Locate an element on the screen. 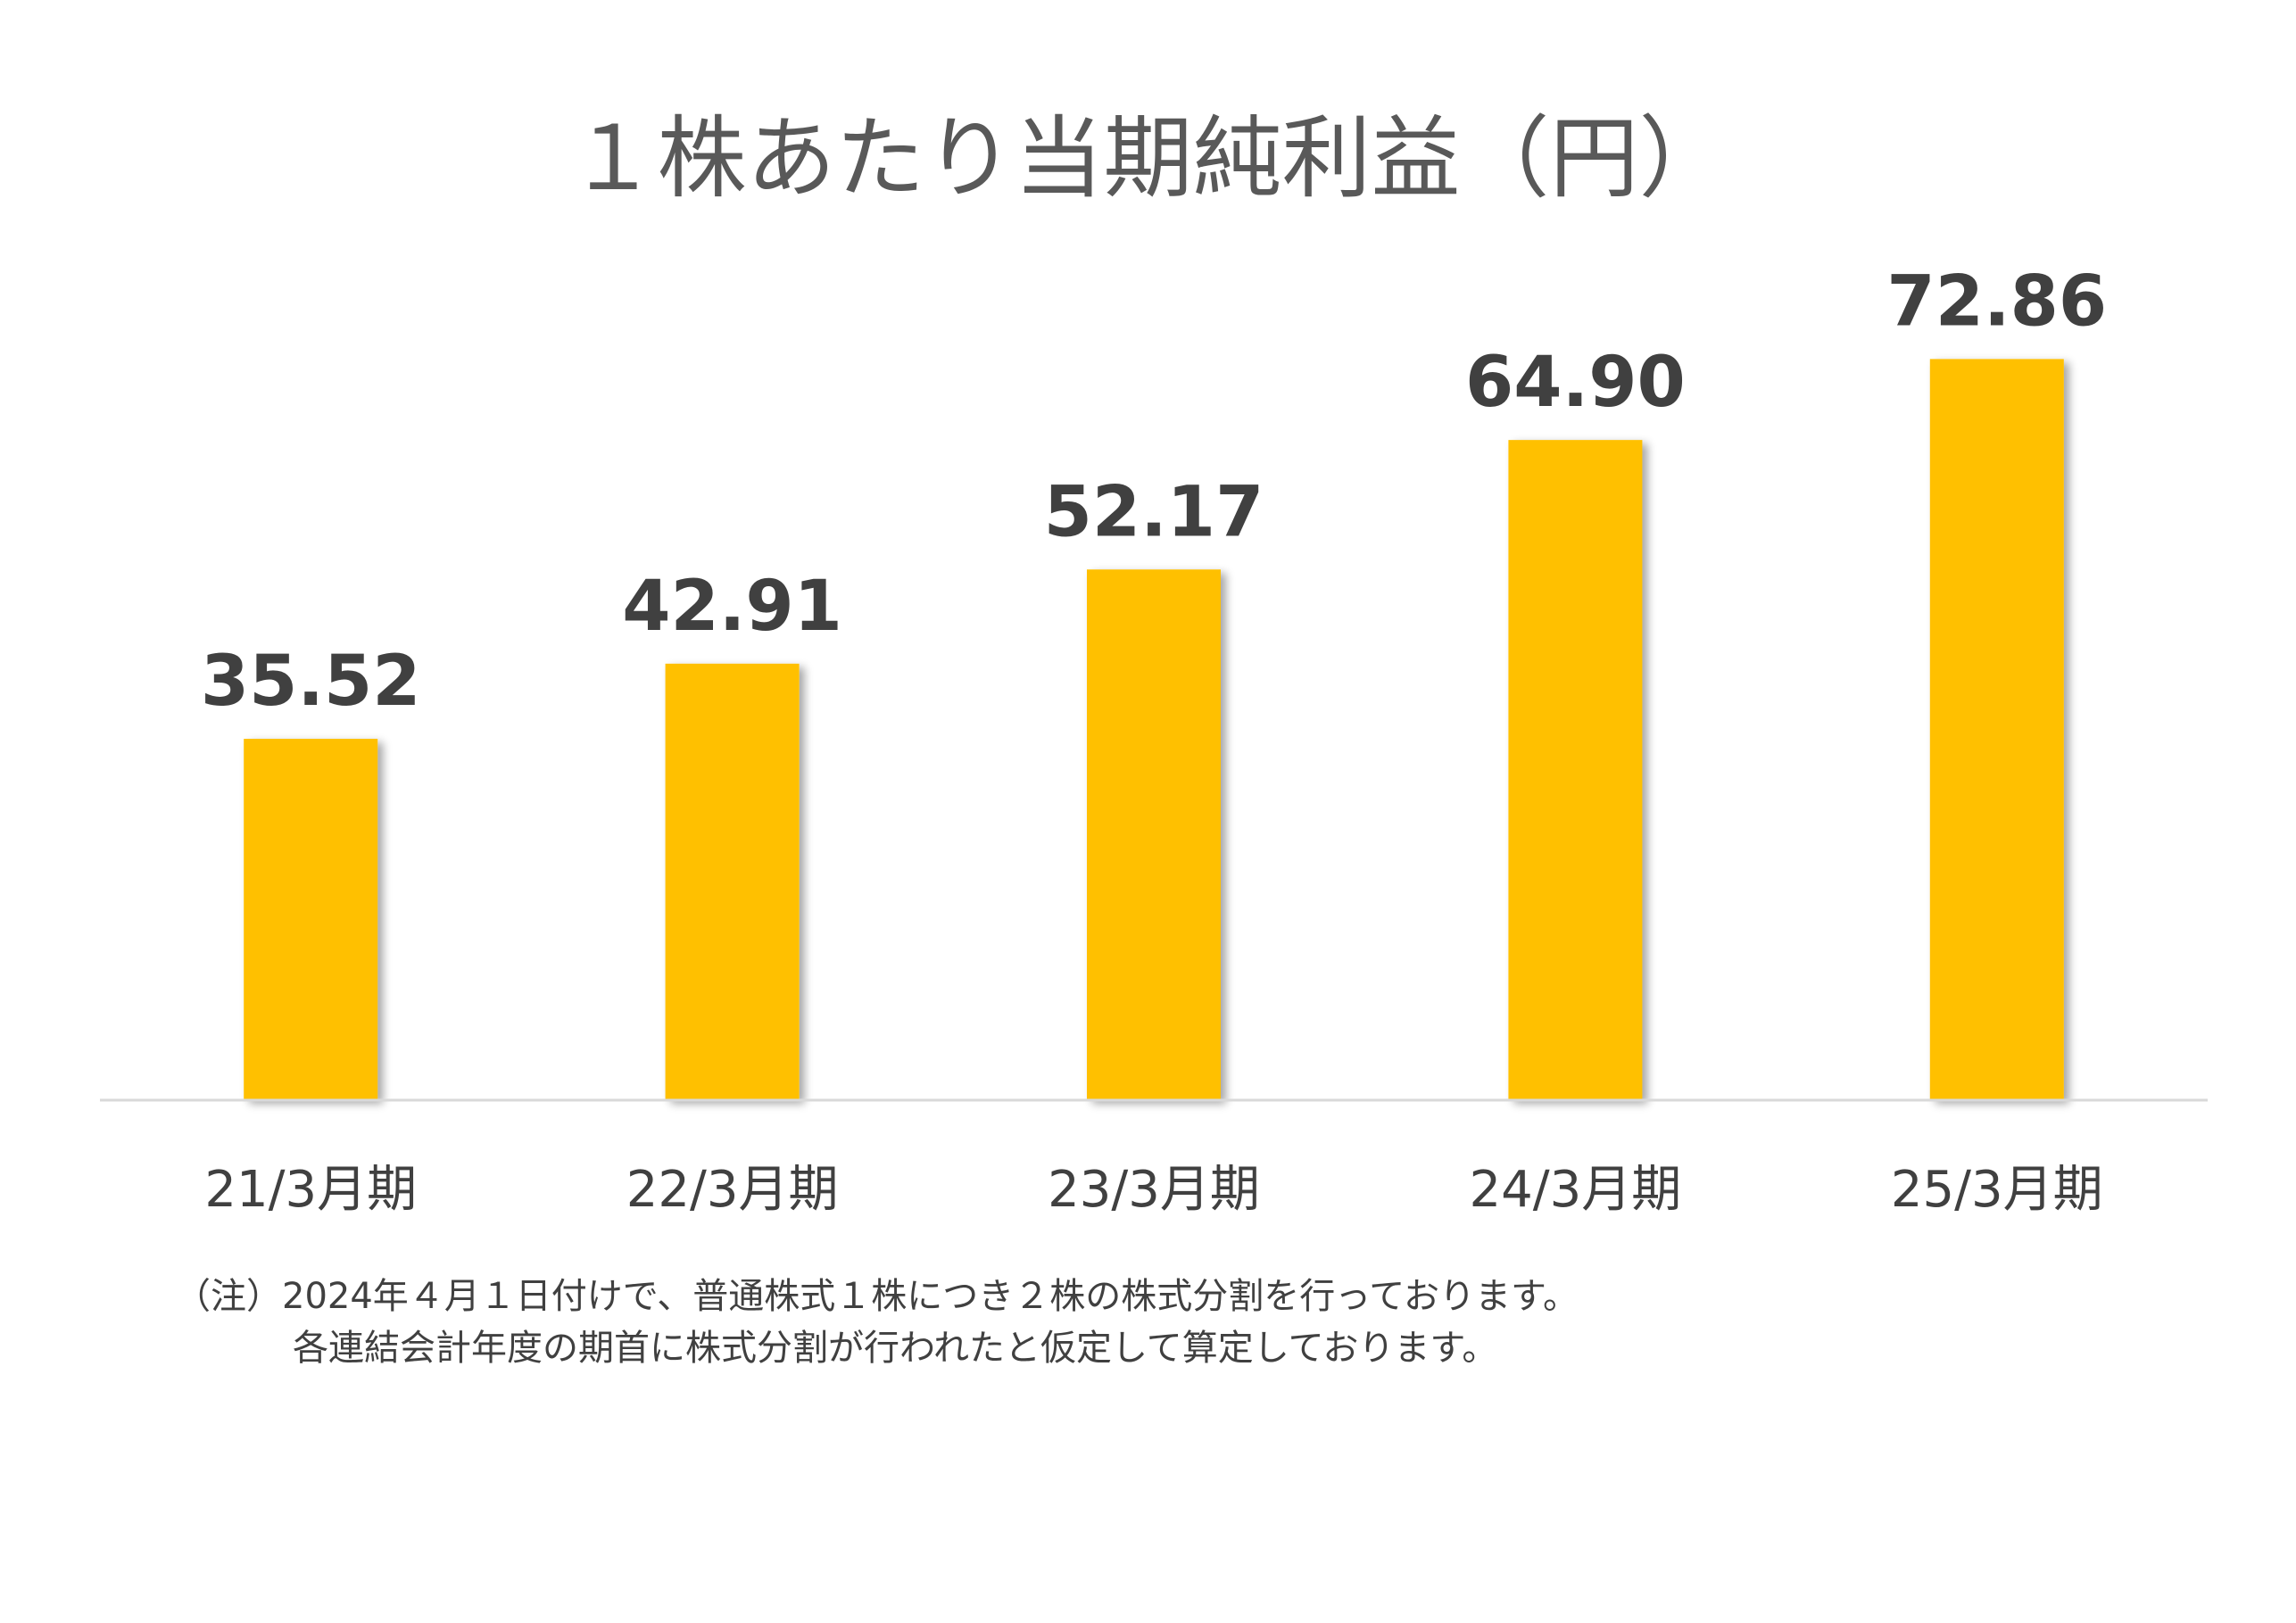  footnote-line-2: 各連結会計年度の期首に株式分割が行われたと仮定して算定しております。 is located at coordinates (896, 1348).